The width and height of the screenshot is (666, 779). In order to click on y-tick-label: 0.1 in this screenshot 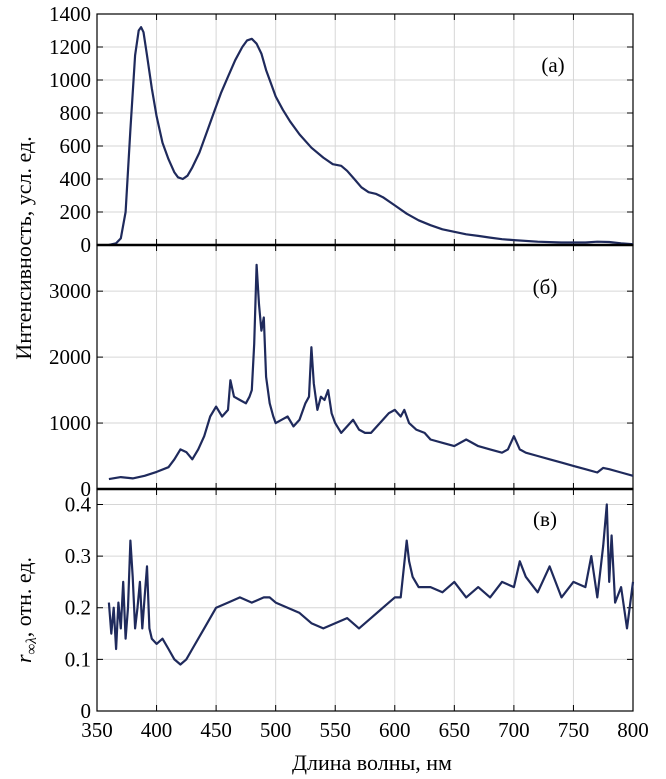, I will do `click(78, 659)`.